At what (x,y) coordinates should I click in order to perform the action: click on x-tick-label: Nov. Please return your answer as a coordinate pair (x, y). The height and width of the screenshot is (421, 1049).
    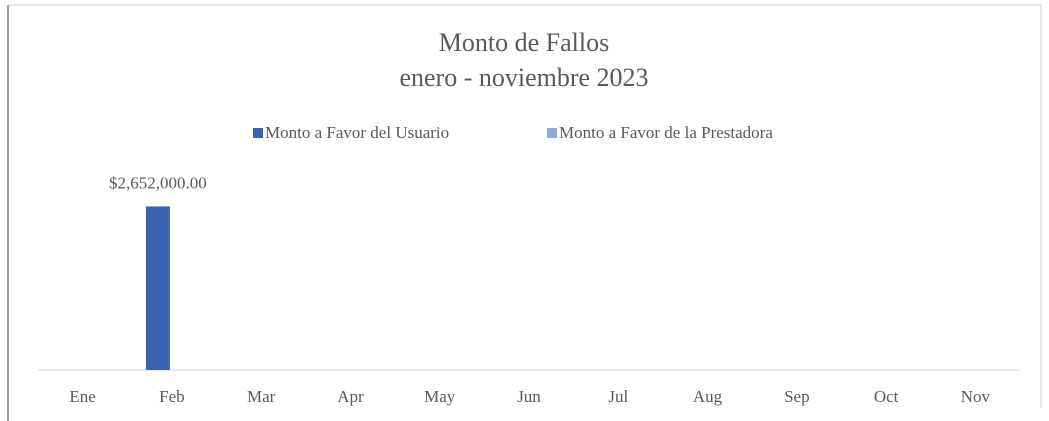
    Looking at the image, I should click on (976, 396).